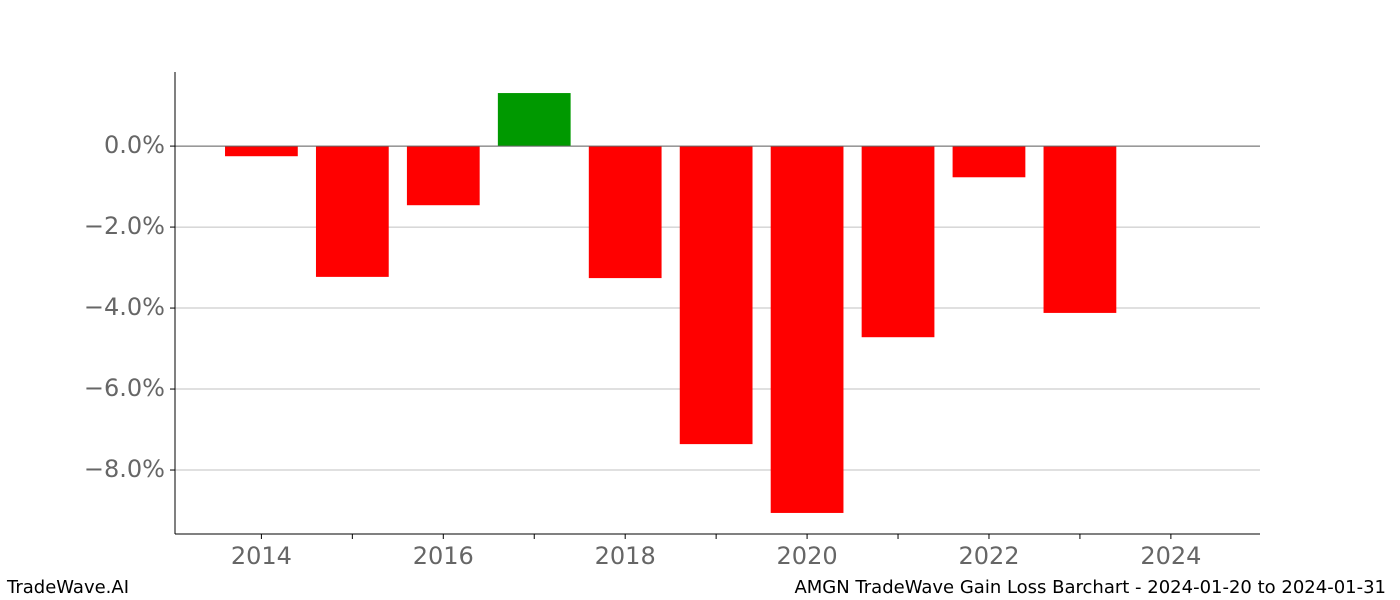 The image size is (1400, 600). What do you see at coordinates (124, 469) in the screenshot?
I see `y-tick-label: −8.0%` at bounding box center [124, 469].